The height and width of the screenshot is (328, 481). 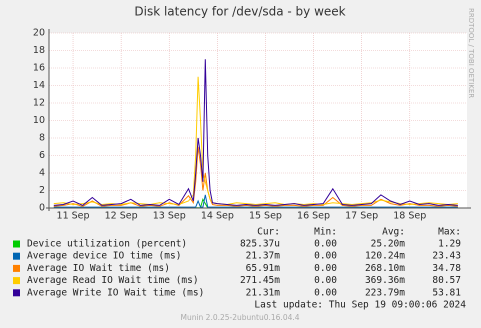 What do you see at coordinates (385, 292) in the screenshot?
I see `legend-stat: 223.79m` at bounding box center [385, 292].